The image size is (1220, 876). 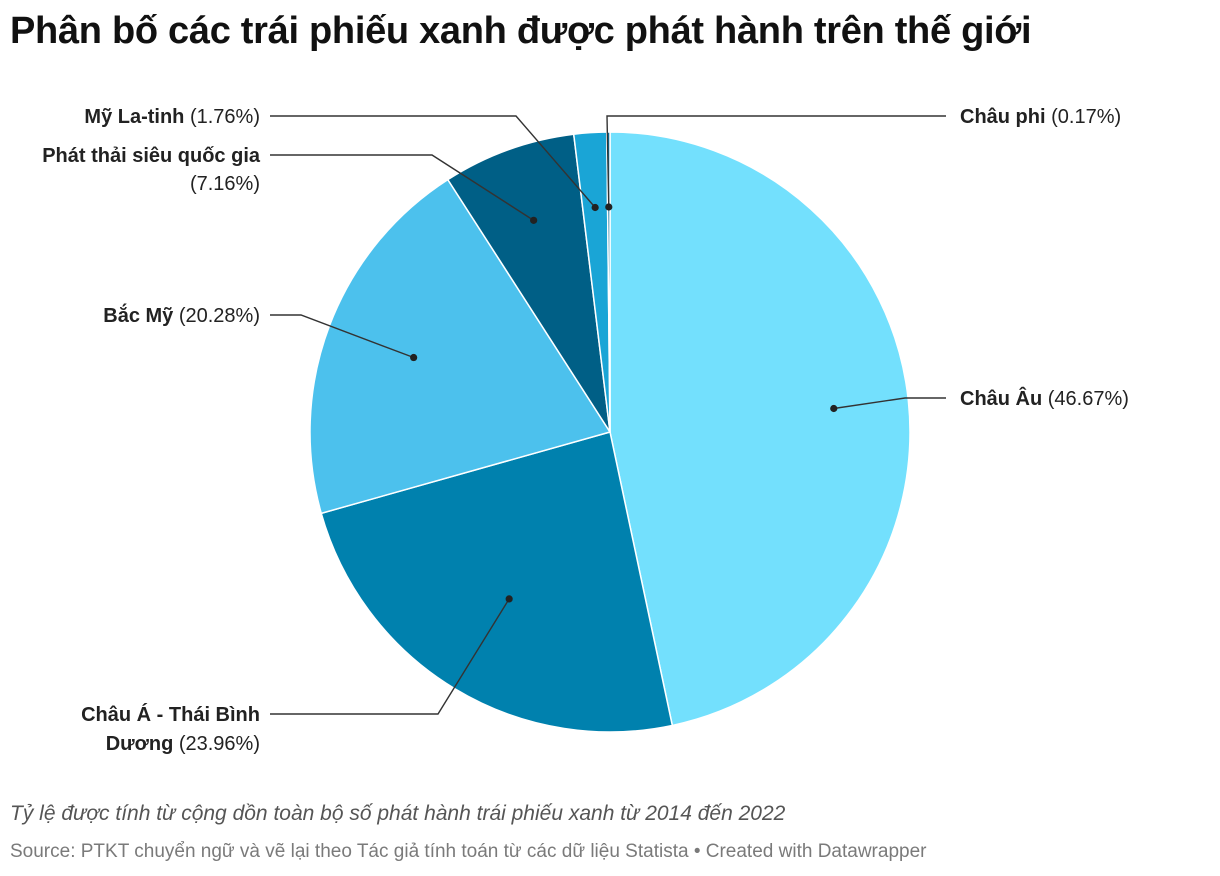 What do you see at coordinates (1044, 398) in the screenshot?
I see `slice-label-chau-au: Châu Âu (46.67%)` at bounding box center [1044, 398].